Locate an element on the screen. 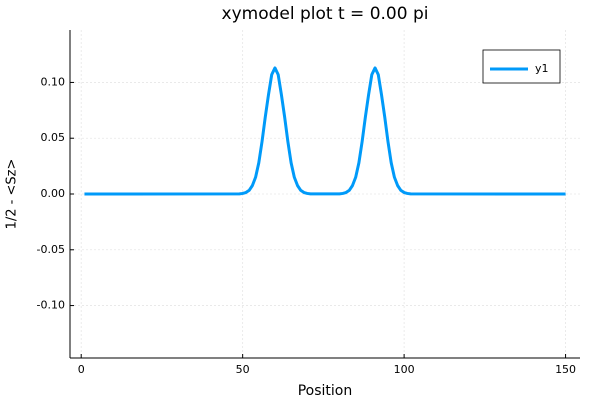 This screenshot has height=400, width=600. y-tick-label: 0.10 is located at coordinates (53, 81).